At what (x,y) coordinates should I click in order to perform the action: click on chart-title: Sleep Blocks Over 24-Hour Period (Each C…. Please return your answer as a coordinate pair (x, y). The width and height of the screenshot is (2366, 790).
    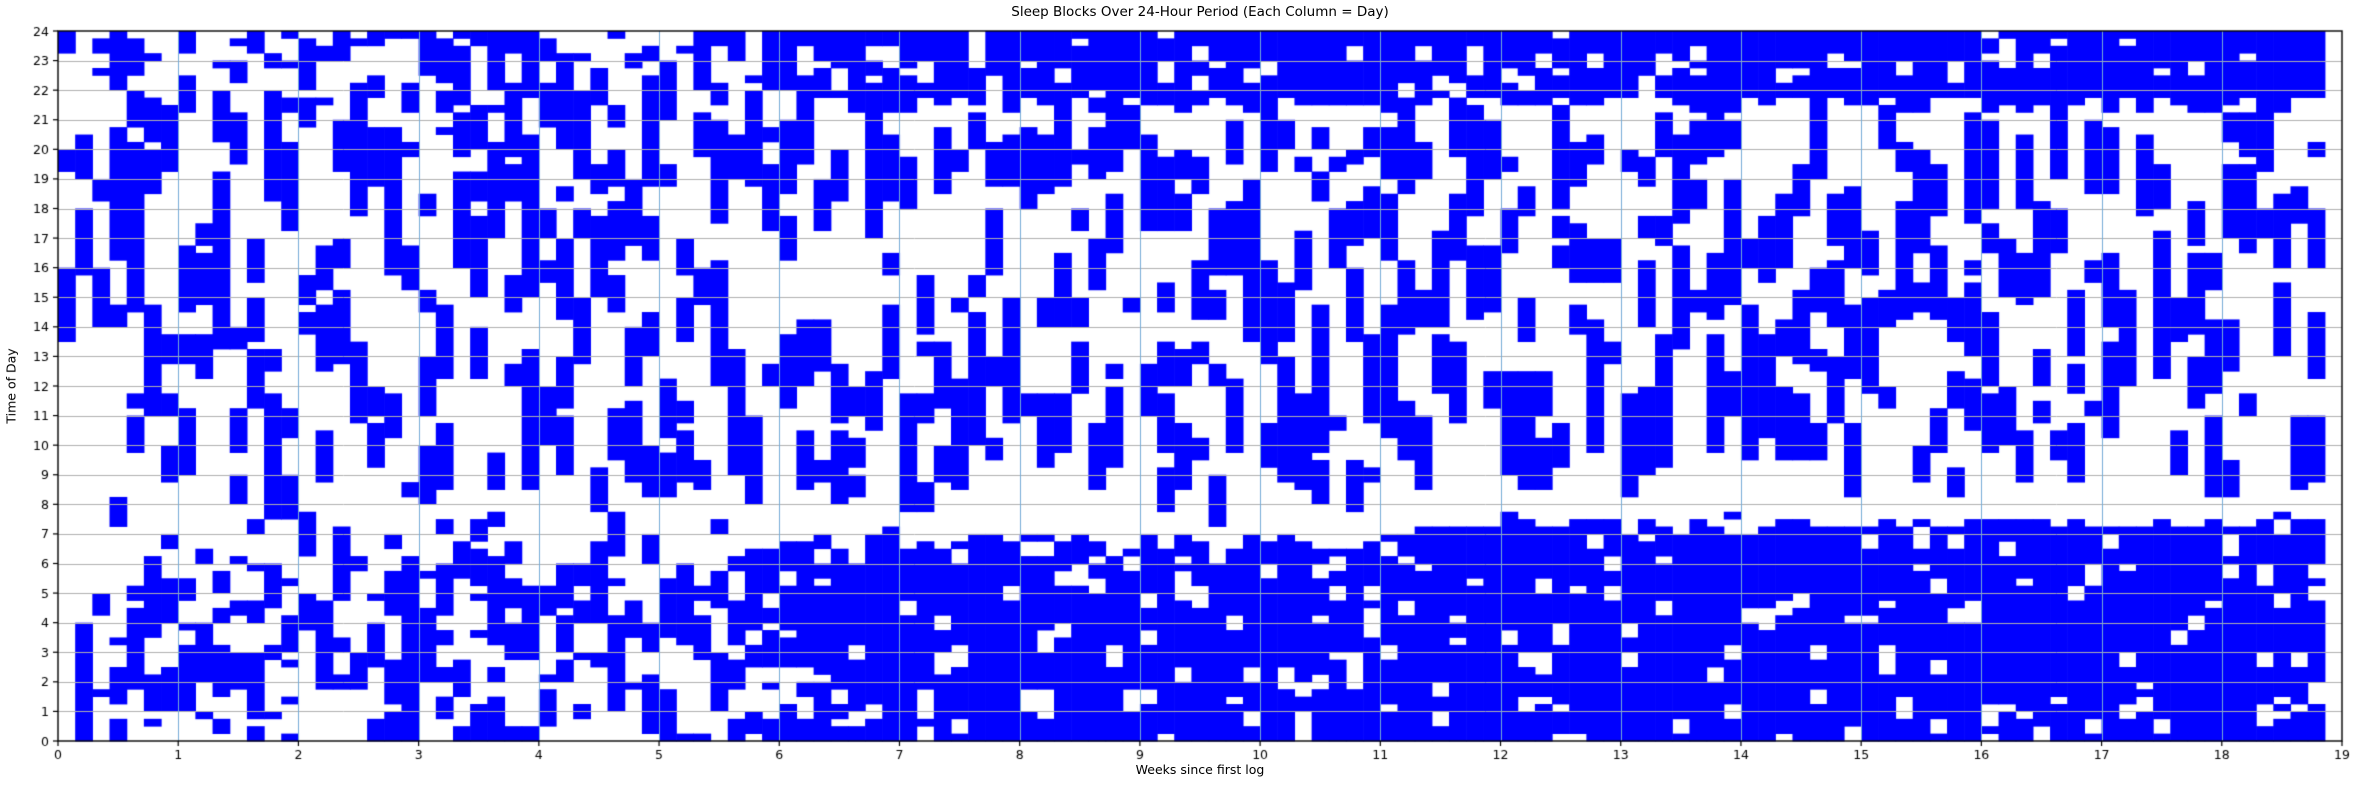
    Looking at the image, I should click on (1200, 12).